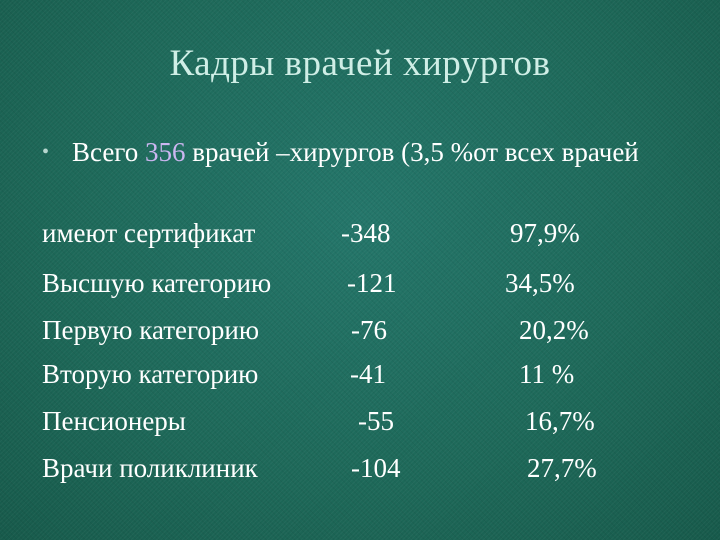 The image size is (720, 540). Describe the element at coordinates (368, 374) in the screenshot. I see `row-count: -41` at that location.